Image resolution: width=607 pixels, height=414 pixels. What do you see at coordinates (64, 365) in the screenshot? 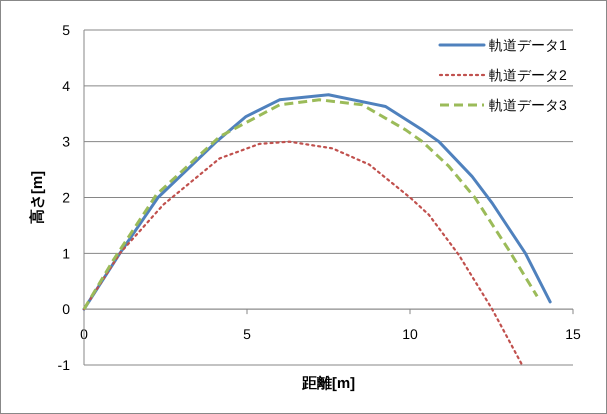
I see `y-tick-label: -1` at bounding box center [64, 365].